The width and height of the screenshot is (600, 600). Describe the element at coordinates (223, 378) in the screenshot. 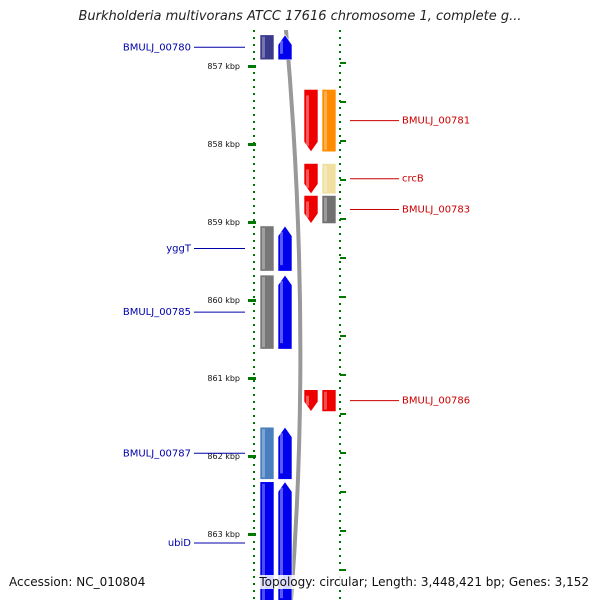

I see `ruler-label: 861 kbp` at that location.